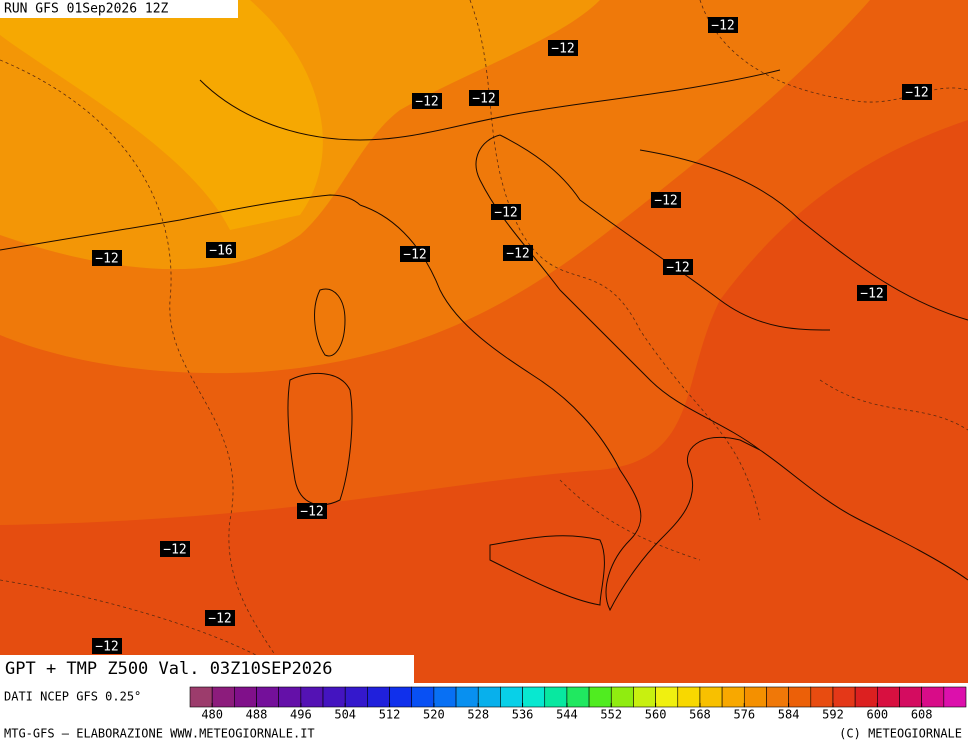  What do you see at coordinates (257, 715) in the screenshot?
I see `colorbar-tick-label: 488` at bounding box center [257, 715].